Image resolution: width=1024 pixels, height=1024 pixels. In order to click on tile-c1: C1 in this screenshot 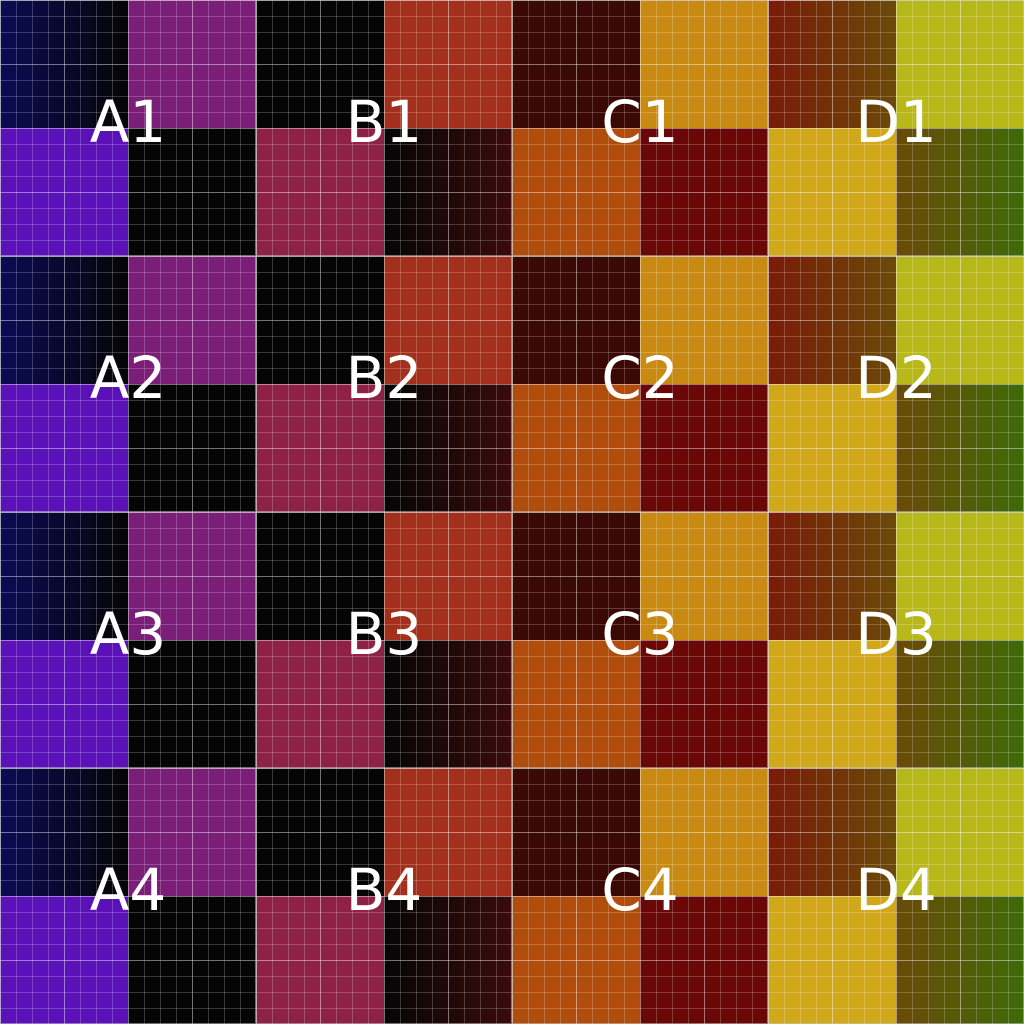, I will do `click(640, 128)`.